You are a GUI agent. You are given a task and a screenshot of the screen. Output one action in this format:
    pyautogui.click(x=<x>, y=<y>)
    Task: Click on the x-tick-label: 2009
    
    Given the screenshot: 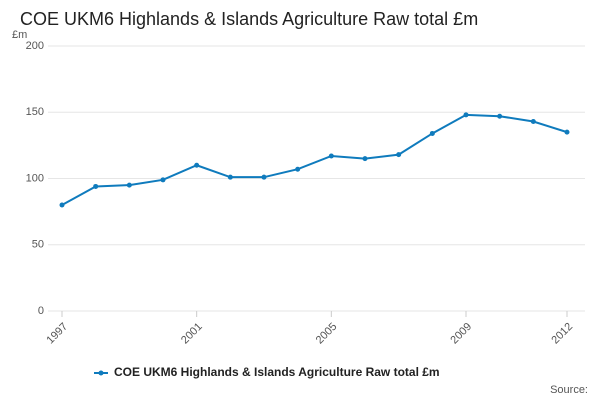 What is the action you would take?
    pyautogui.click(x=461, y=334)
    